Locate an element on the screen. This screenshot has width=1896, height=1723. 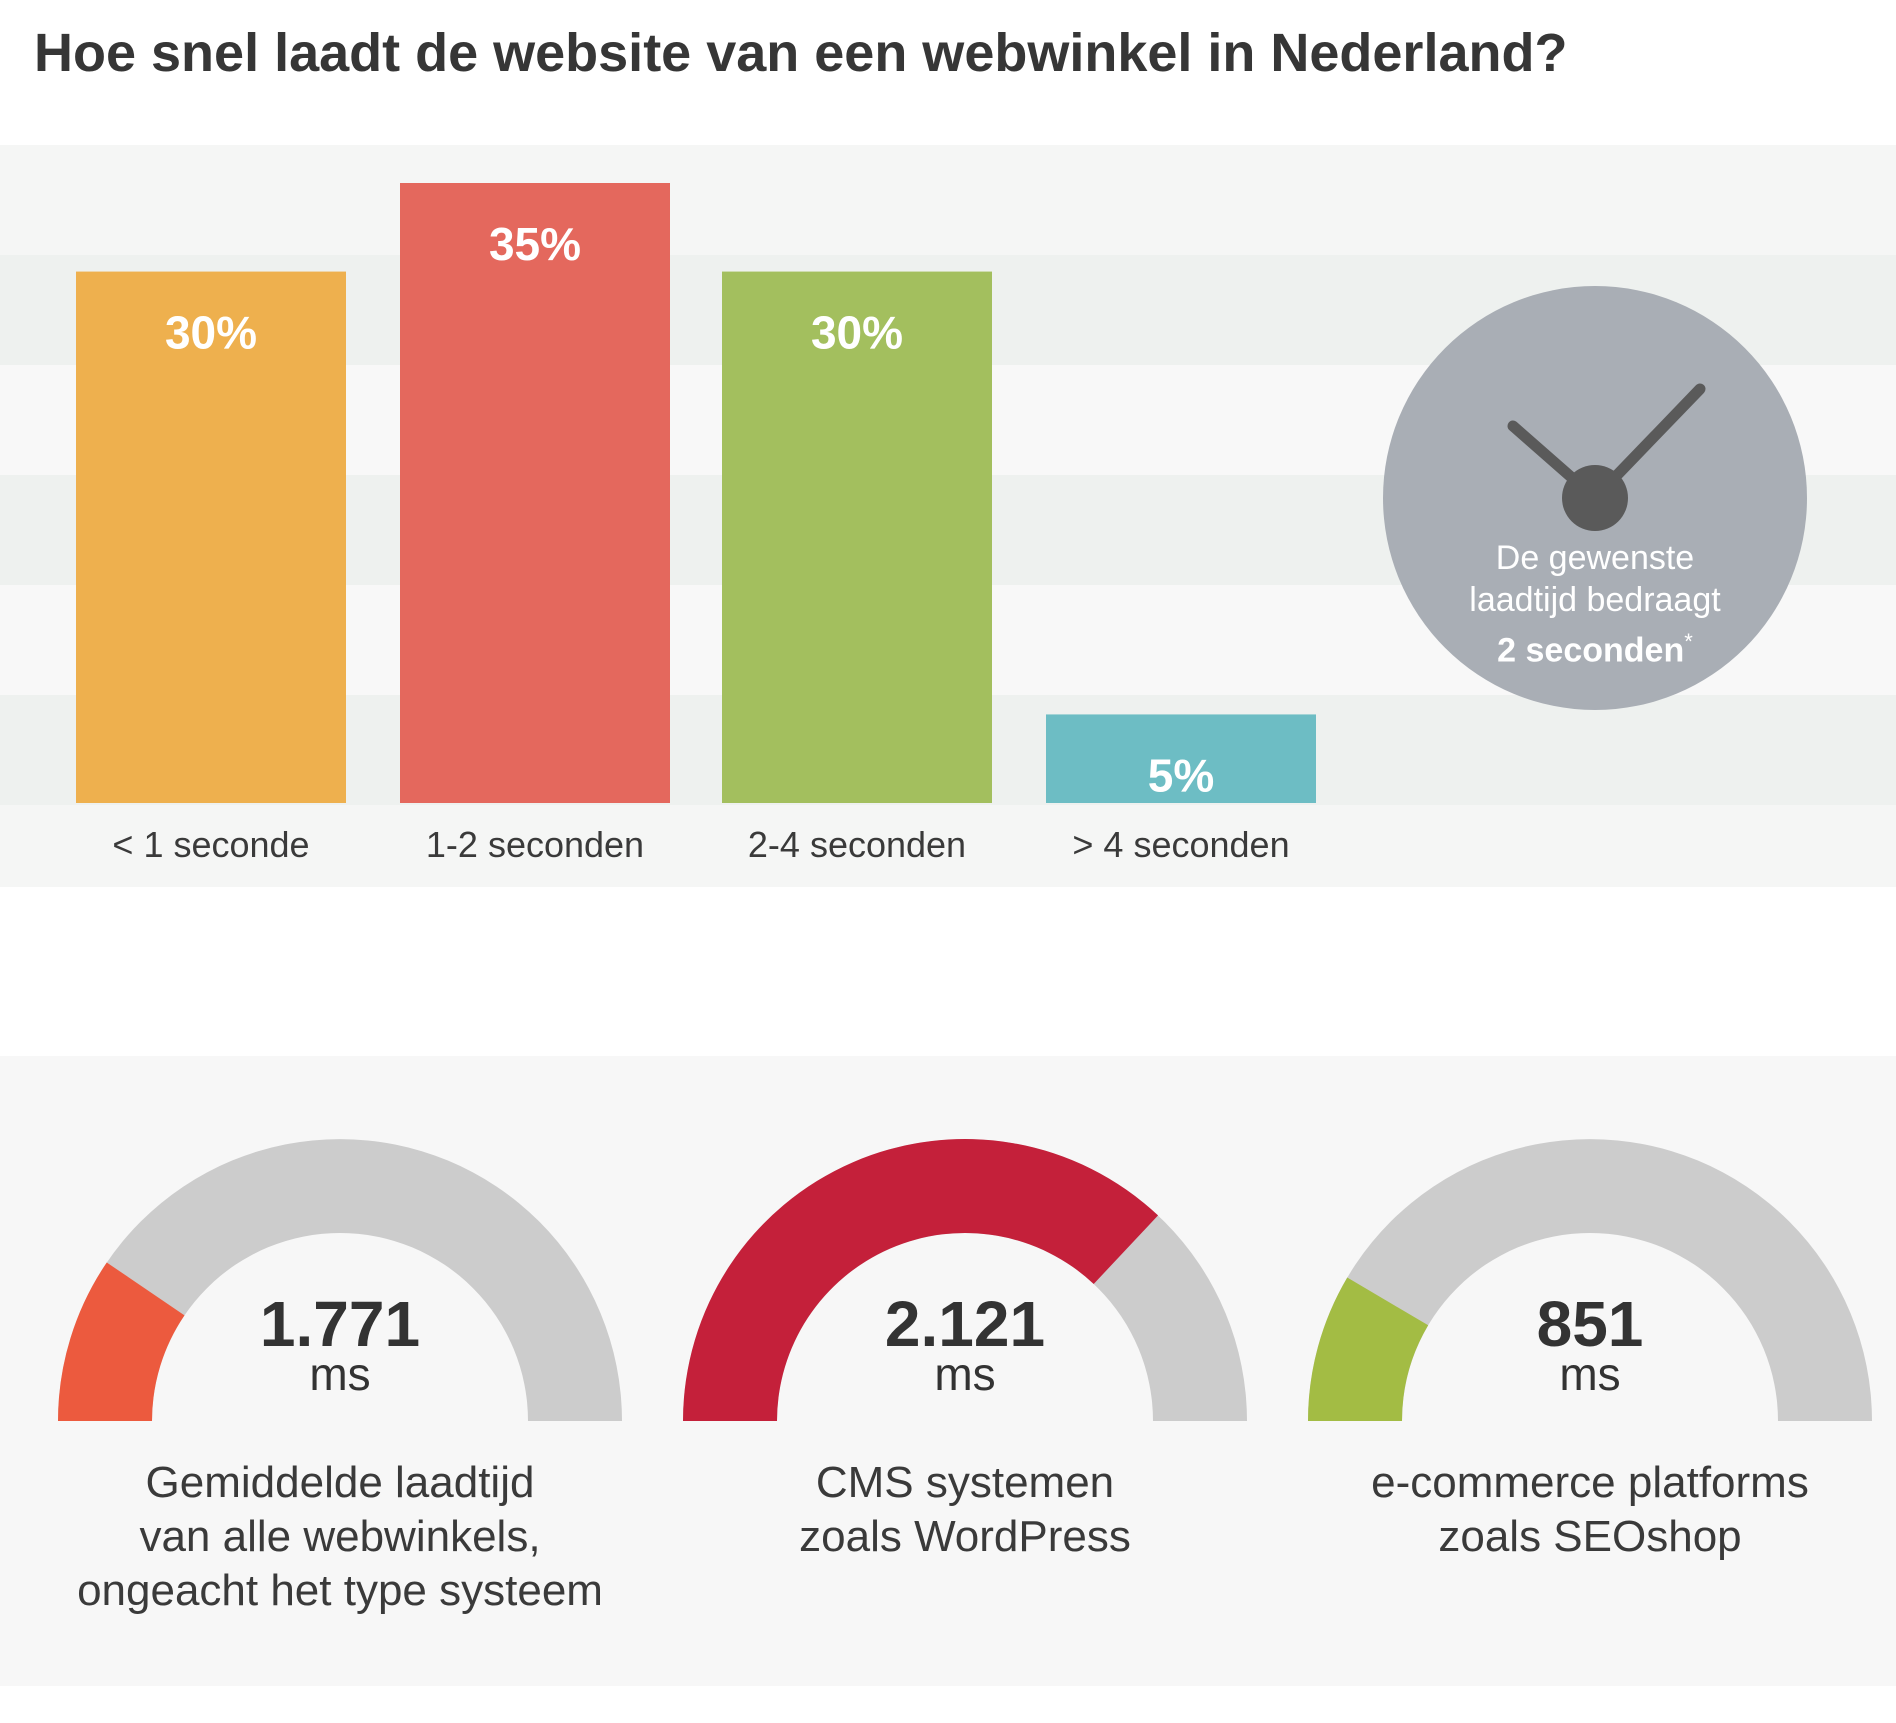
gauge-caption-line: ongeacht het type systeem is located at coordinates (340, 1590).